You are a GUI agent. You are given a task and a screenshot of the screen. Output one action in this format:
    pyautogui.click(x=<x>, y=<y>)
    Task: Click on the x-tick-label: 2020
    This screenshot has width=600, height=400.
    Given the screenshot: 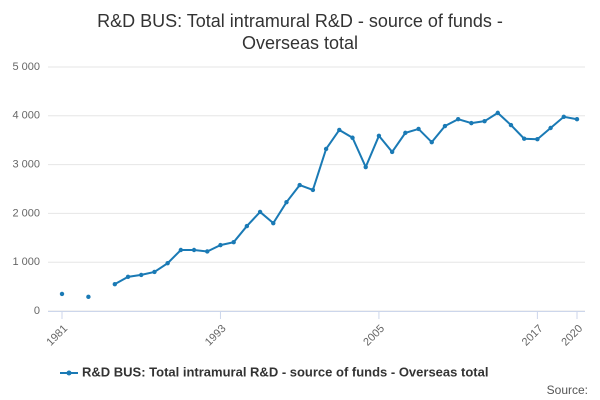 What is the action you would take?
    pyautogui.click(x=572, y=336)
    